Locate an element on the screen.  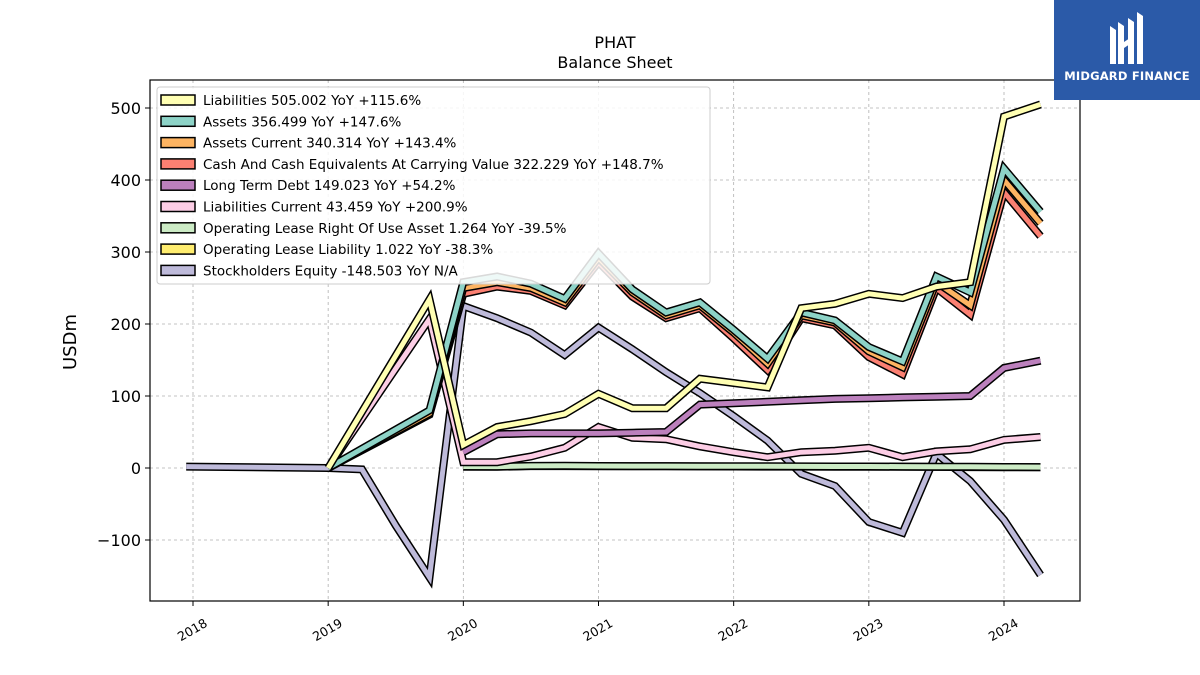
midgard-logo-icon is located at coordinates (1126, 38).